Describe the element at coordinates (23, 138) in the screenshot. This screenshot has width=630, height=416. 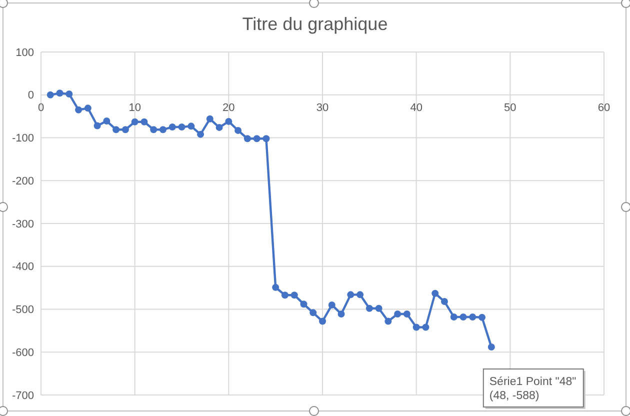
I see `y-tick-label: -100` at that location.